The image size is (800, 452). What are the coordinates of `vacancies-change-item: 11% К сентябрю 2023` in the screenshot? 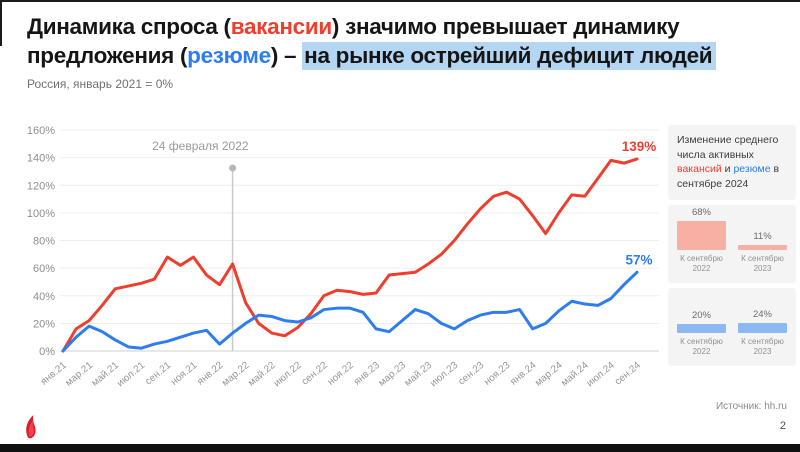 It's located at (762, 253).